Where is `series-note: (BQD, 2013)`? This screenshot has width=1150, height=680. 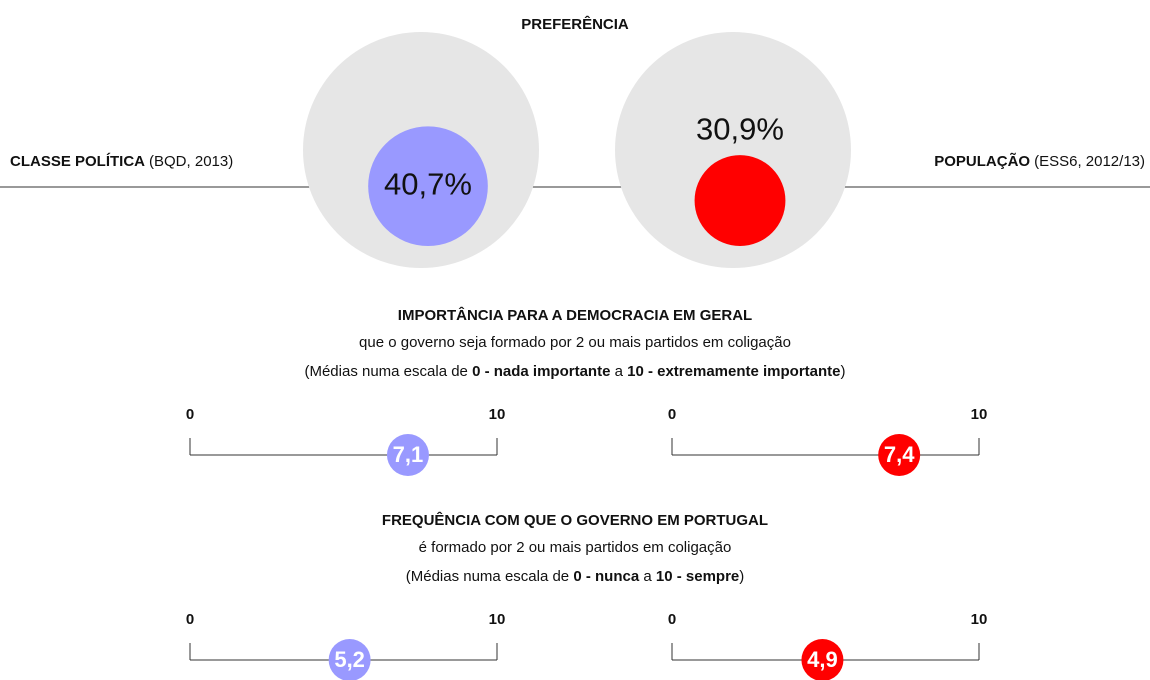 series-note: (BQD, 2013) is located at coordinates (191, 161).